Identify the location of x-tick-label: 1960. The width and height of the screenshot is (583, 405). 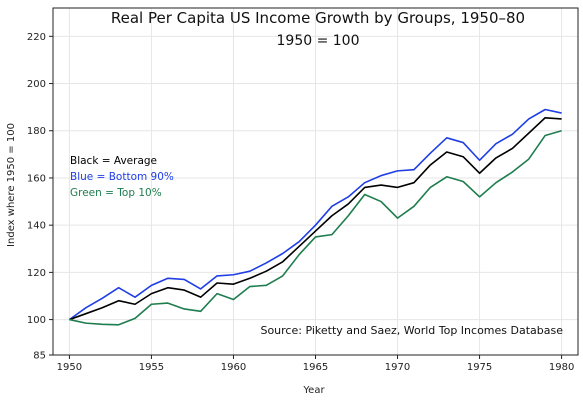
(233, 367).